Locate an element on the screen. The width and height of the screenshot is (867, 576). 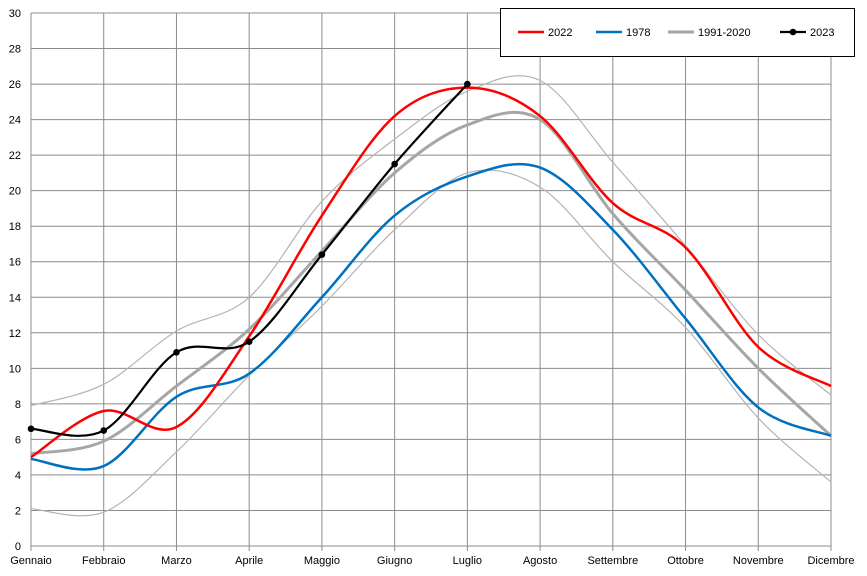
y-tick-label: 18 is located at coordinates (15, 227).